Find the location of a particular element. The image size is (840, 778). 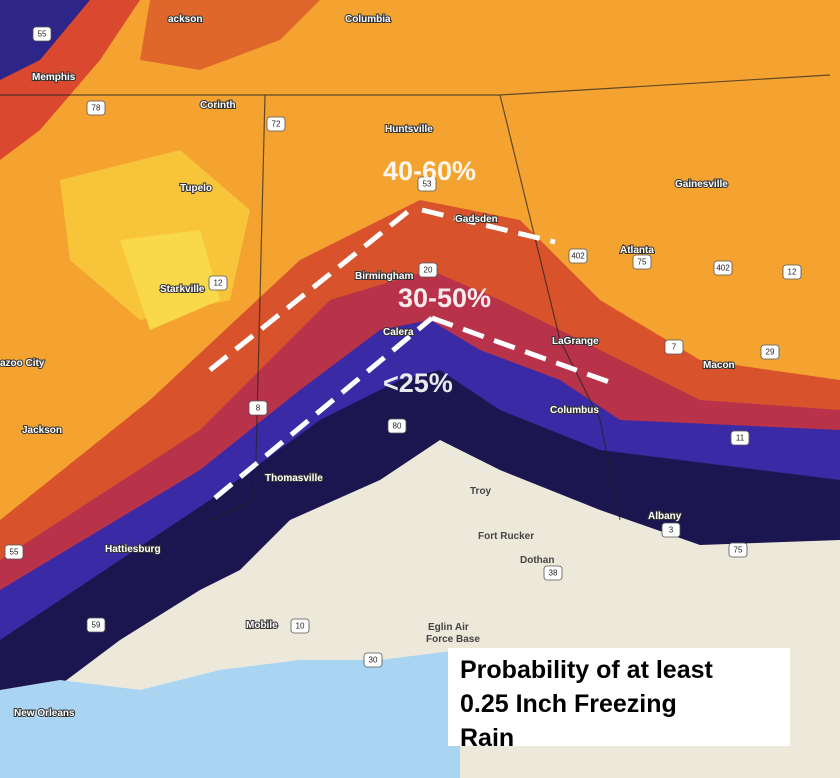

annotation: 30-50% is located at coordinates (444, 298).